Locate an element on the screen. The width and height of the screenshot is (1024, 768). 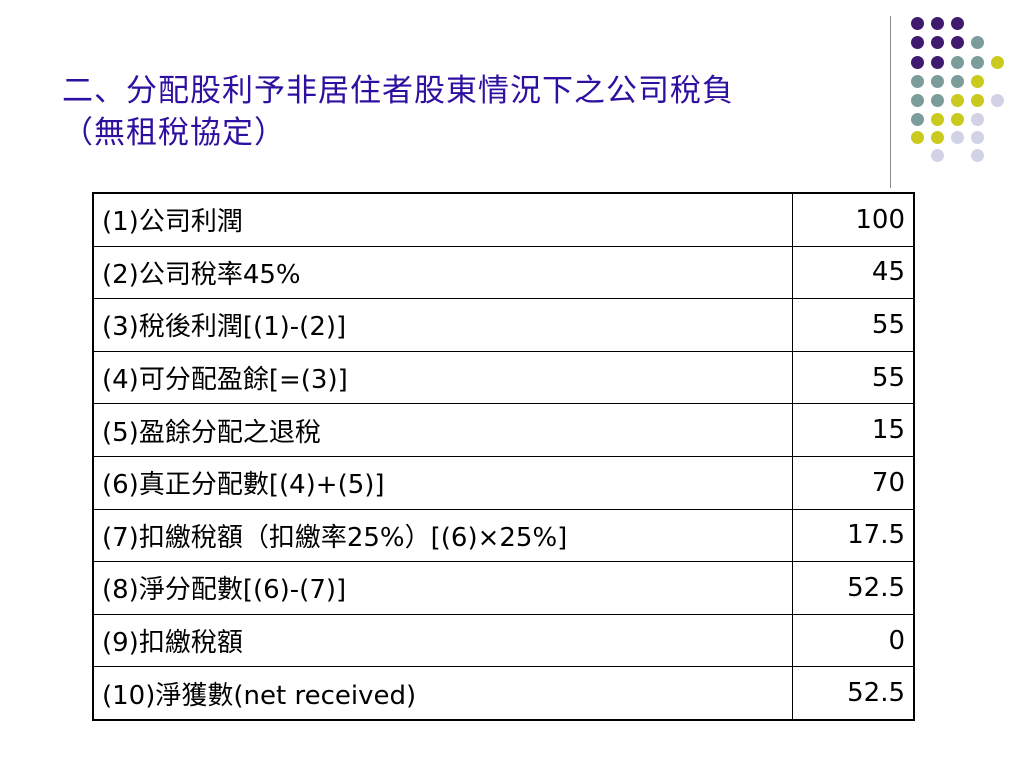
row-label: (1)公司利潤 is located at coordinates (442, 219).